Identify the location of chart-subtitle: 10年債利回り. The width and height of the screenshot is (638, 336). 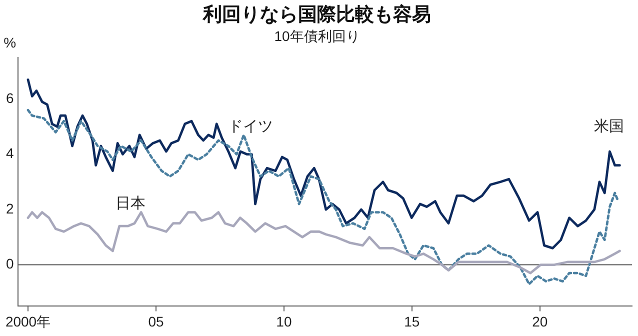
(317, 36).